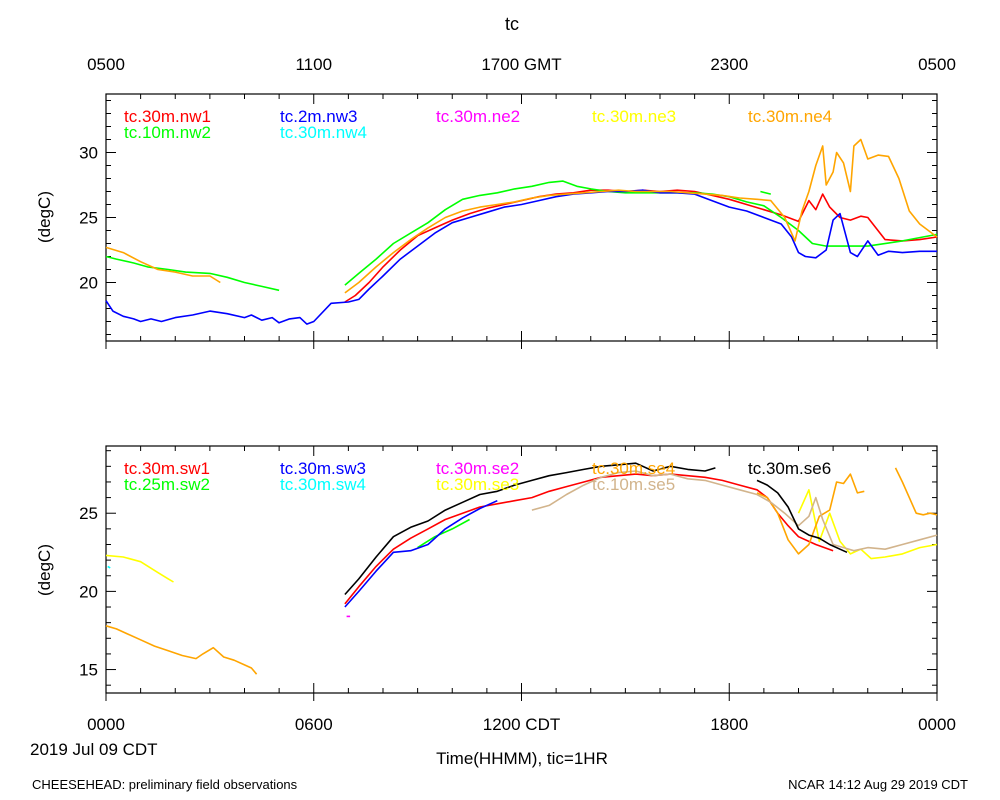 The height and width of the screenshot is (800, 1000). What do you see at coordinates (729, 64) in the screenshot?
I see `top-axis-label: 2300` at bounding box center [729, 64].